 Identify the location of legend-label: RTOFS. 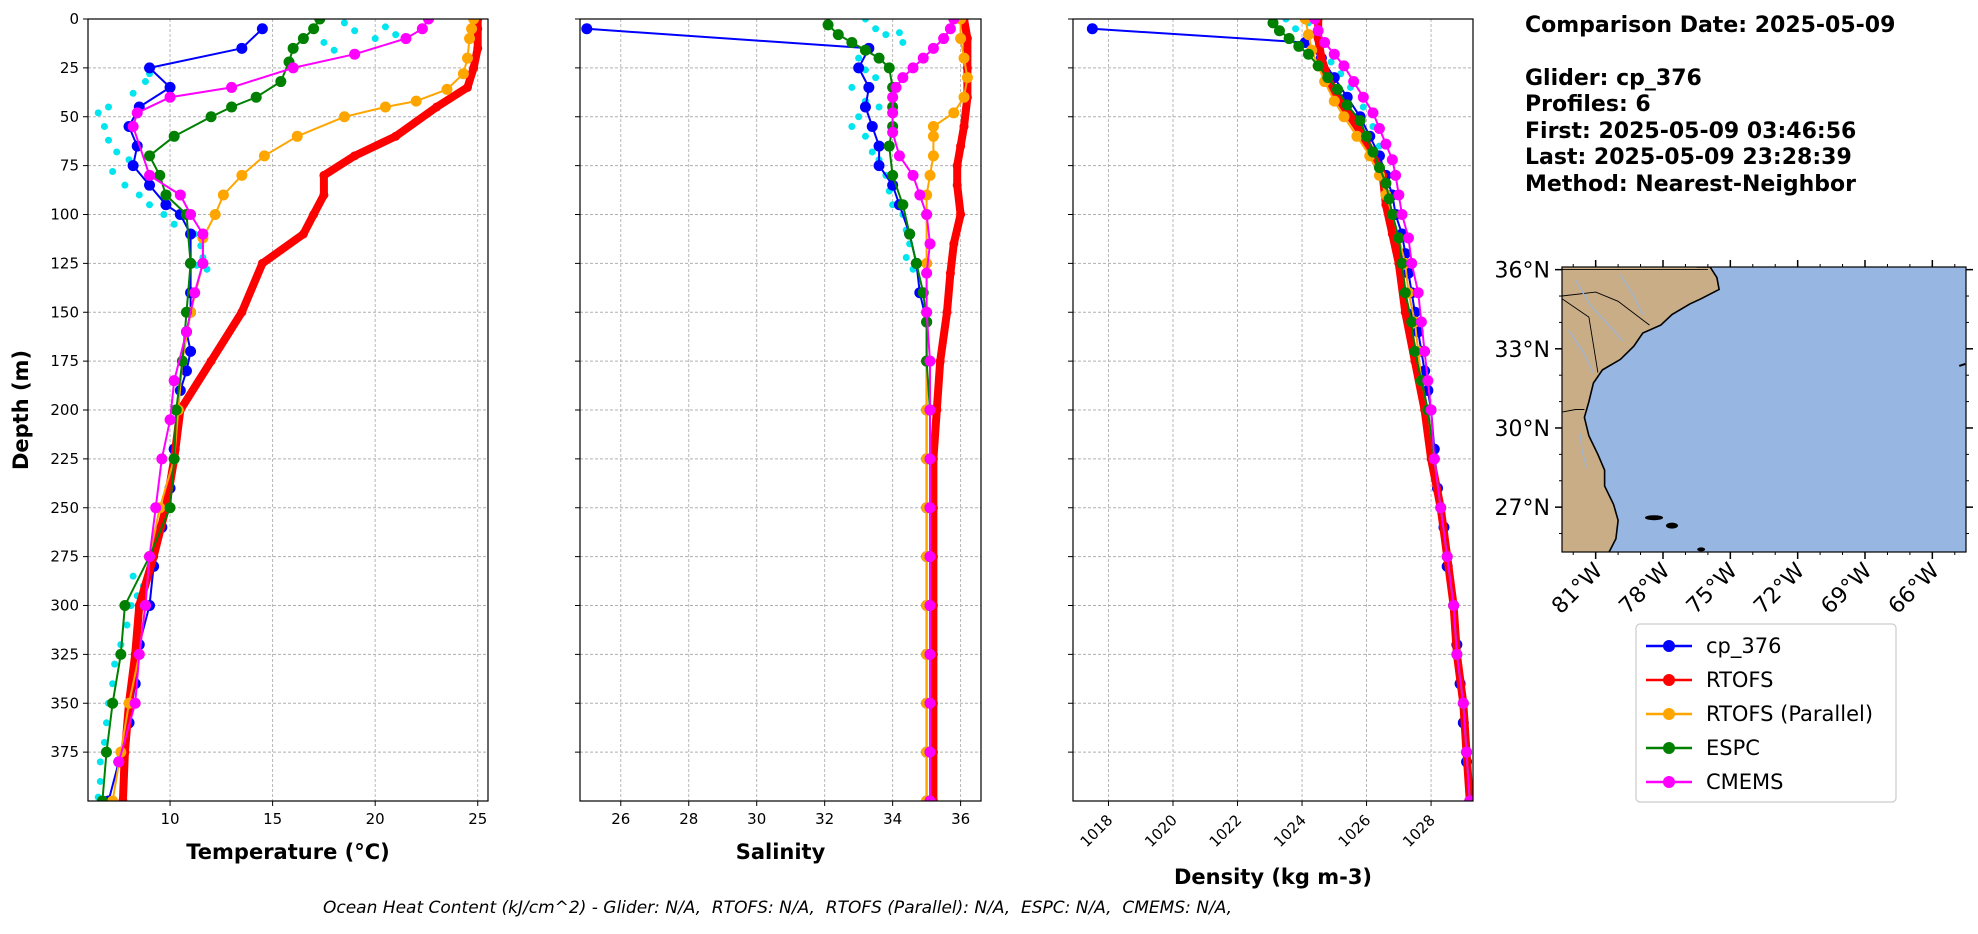
(1739, 680).